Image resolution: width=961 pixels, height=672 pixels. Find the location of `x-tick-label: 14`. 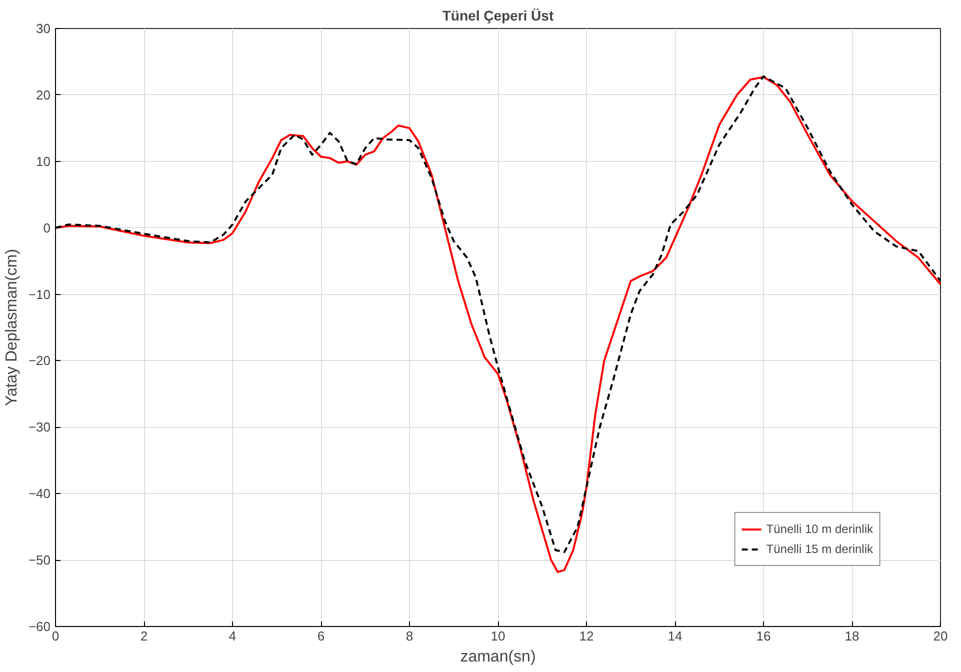

x-tick-label: 14 is located at coordinates (675, 636).